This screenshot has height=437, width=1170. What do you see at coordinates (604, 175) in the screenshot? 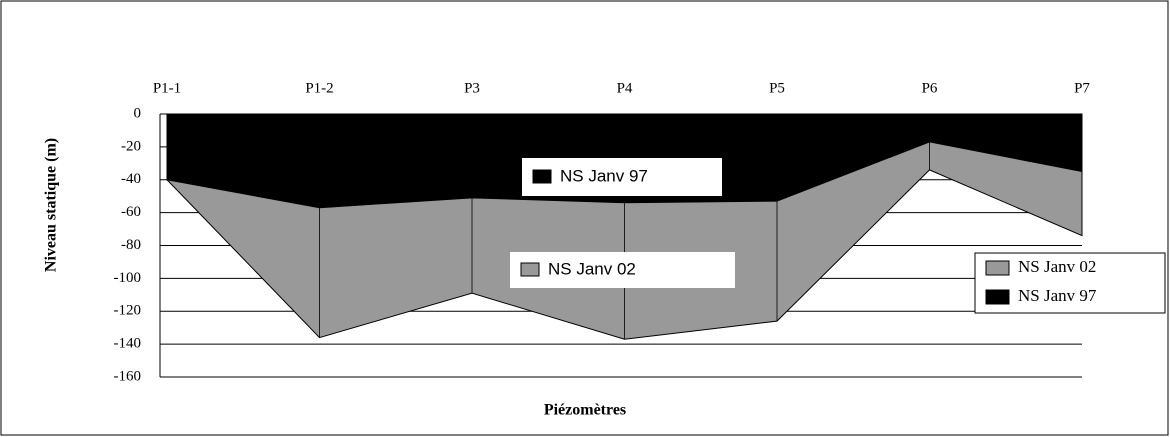
I see `series-label: NS Janv 97` at bounding box center [604, 175].